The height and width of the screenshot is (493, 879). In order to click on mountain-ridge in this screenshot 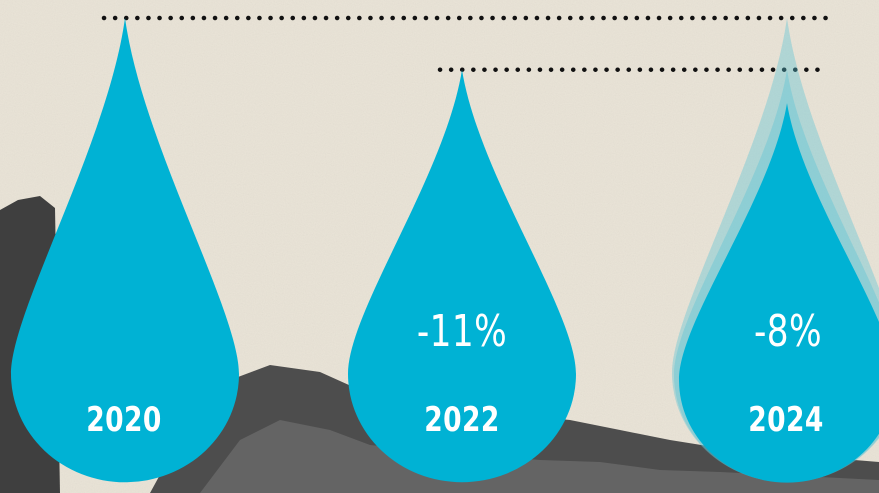, I will do `click(539, 456)`.